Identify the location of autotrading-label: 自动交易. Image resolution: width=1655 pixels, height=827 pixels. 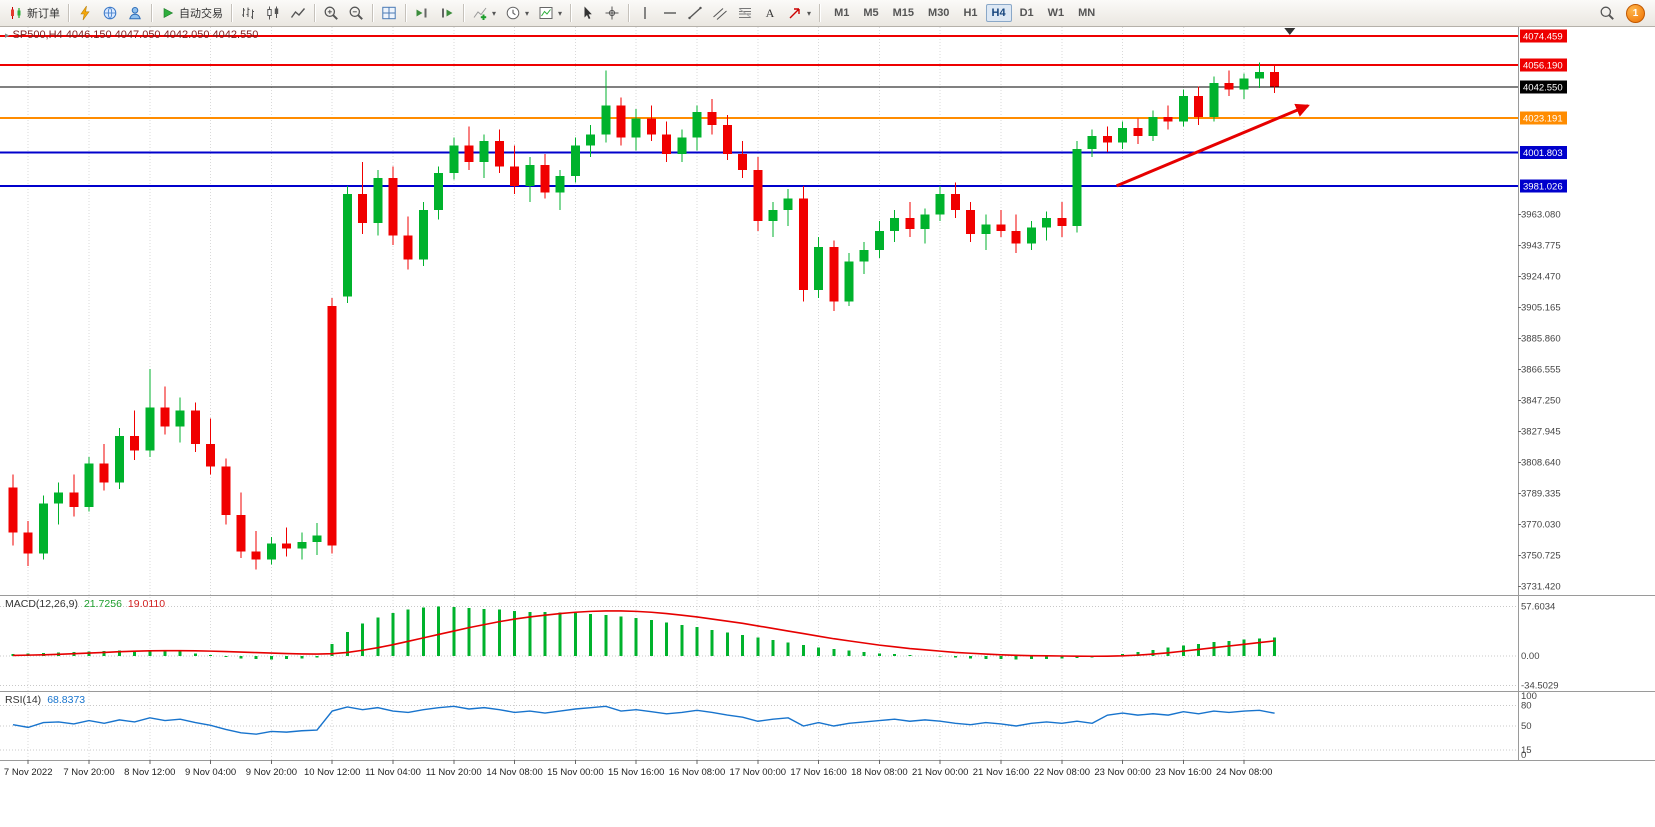
(201, 14).